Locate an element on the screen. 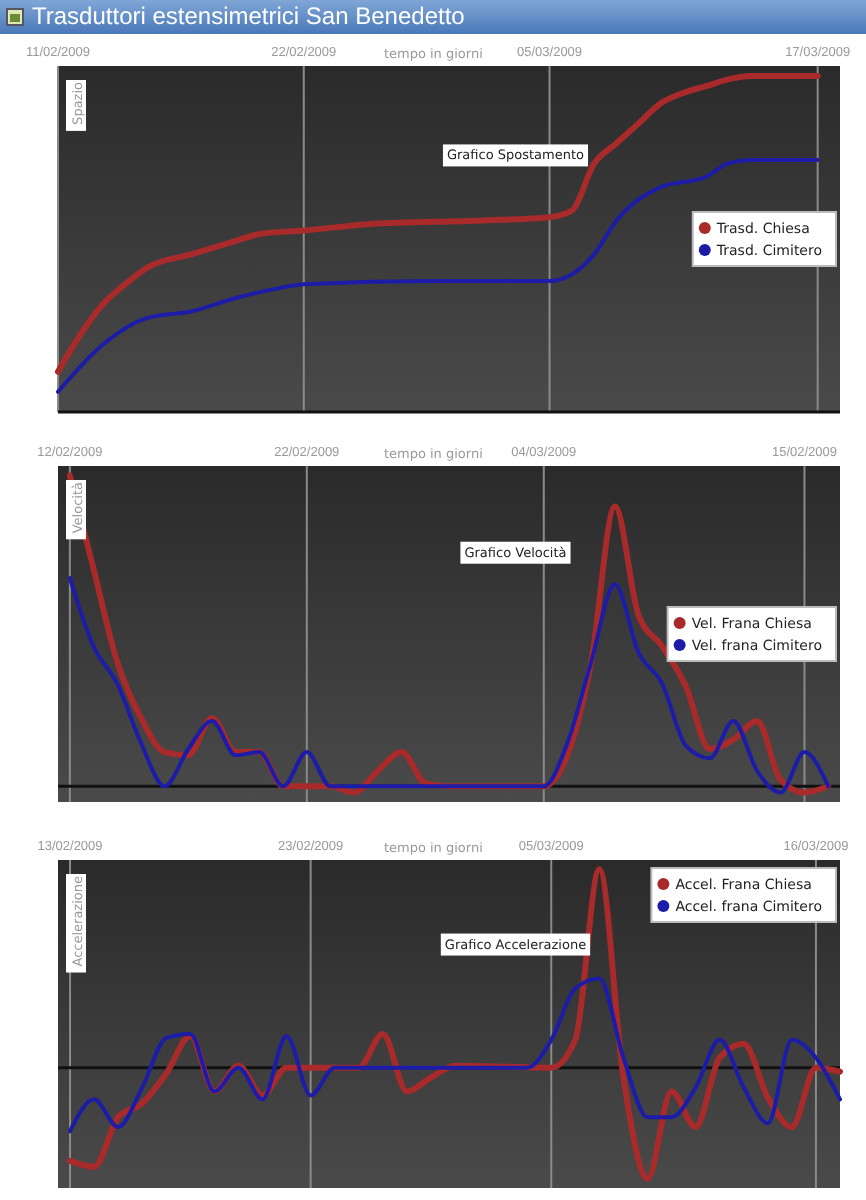 Image resolution: width=866 pixels, height=1200 pixels. chart-title: Trasduttori estensimetrici San Benedetto is located at coordinates (248, 17).